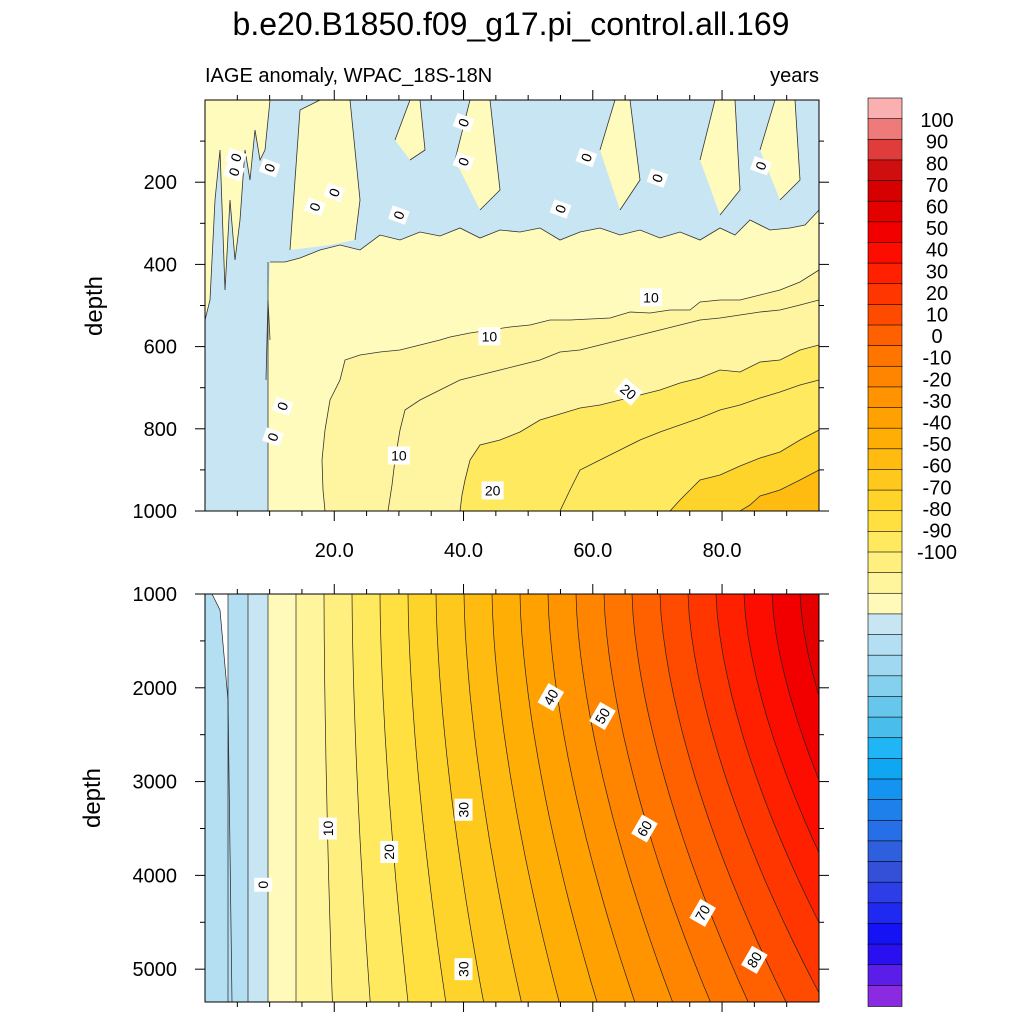 The height and width of the screenshot is (1024, 1024). Describe the element at coordinates (936, 337) in the screenshot. I see `colorbar-label: 0` at that location.